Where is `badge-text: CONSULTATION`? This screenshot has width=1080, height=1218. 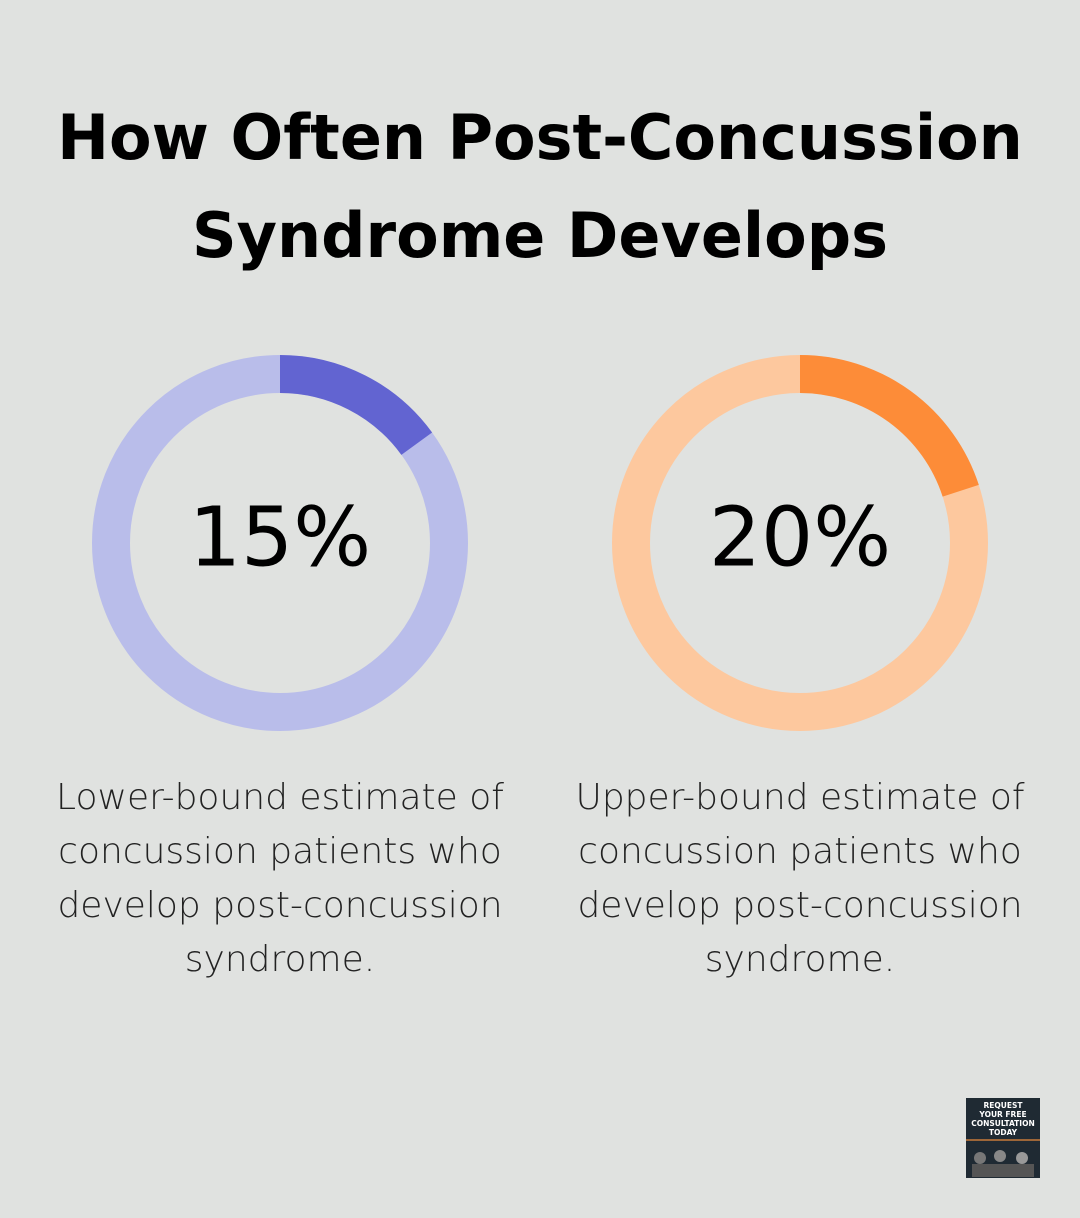 badge-text: CONSULTATION is located at coordinates (1003, 1123).